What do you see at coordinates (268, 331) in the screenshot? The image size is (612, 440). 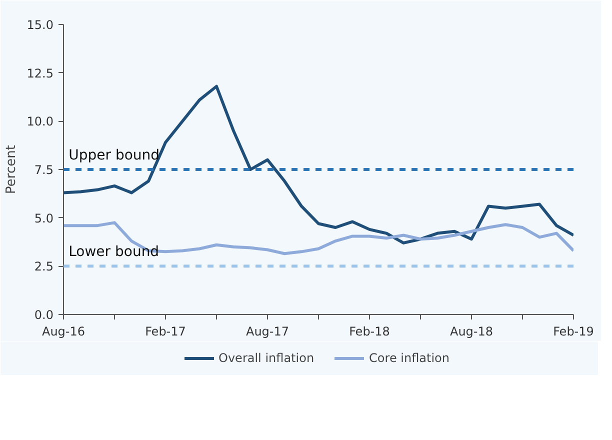 I see `x-tick-label: Aug-17` at bounding box center [268, 331].